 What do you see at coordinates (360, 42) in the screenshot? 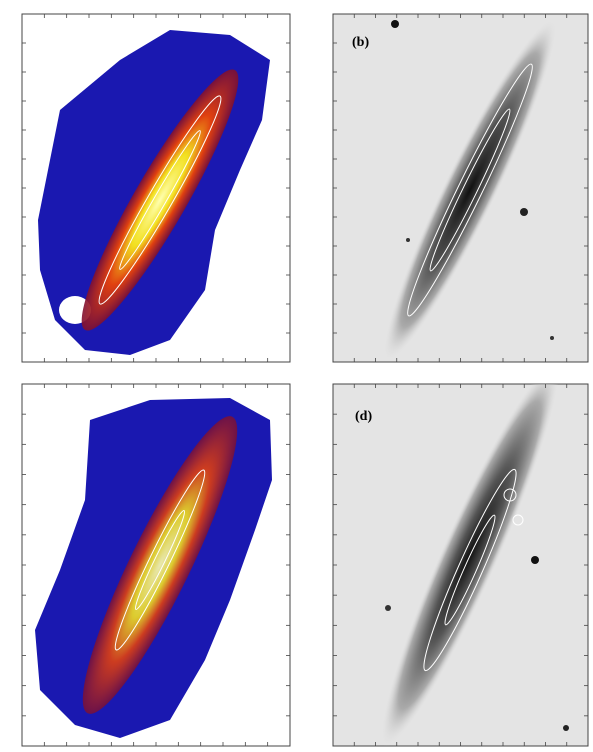
I see `panel-label: (b)` at bounding box center [360, 42].